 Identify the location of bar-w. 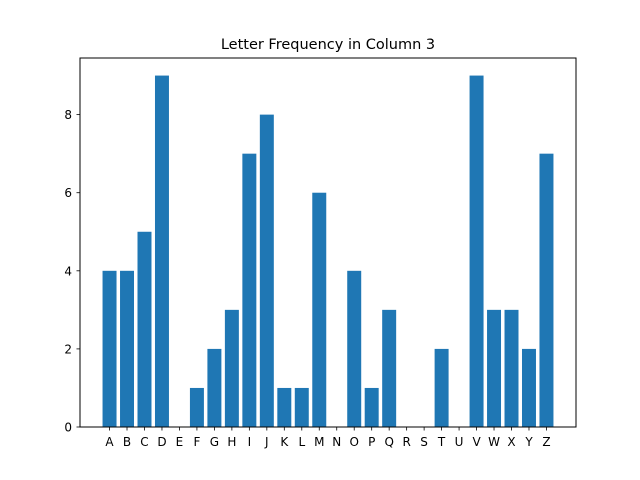
(494, 368).